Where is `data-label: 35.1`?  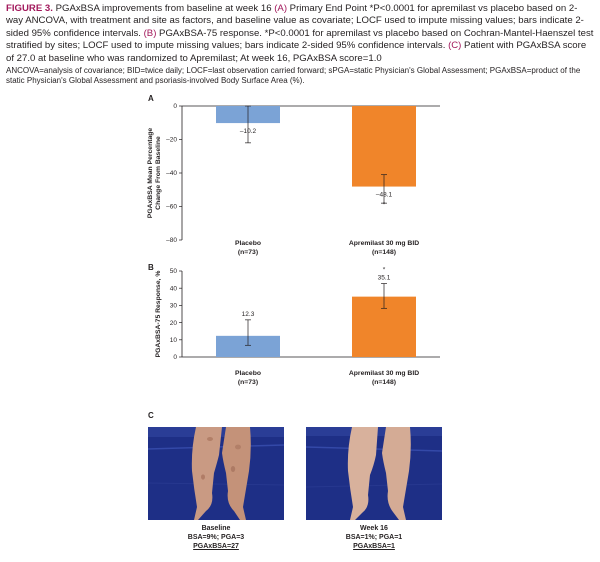 data-label: 35.1 is located at coordinates (384, 278).